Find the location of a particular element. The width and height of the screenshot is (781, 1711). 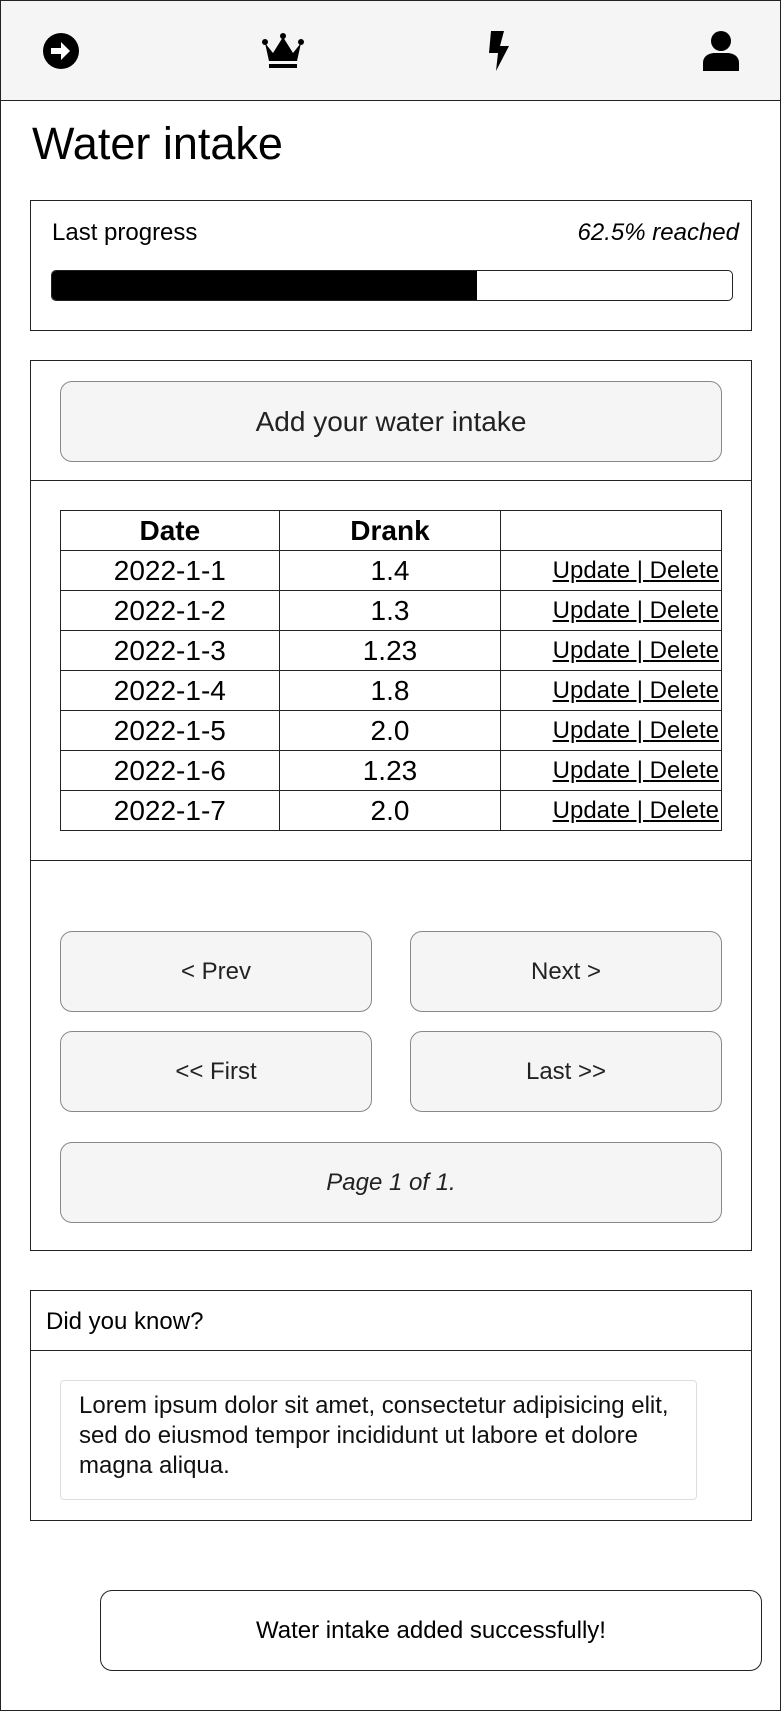

table-row: 2022-1-4 1.8 Update | Delete is located at coordinates (391, 690).